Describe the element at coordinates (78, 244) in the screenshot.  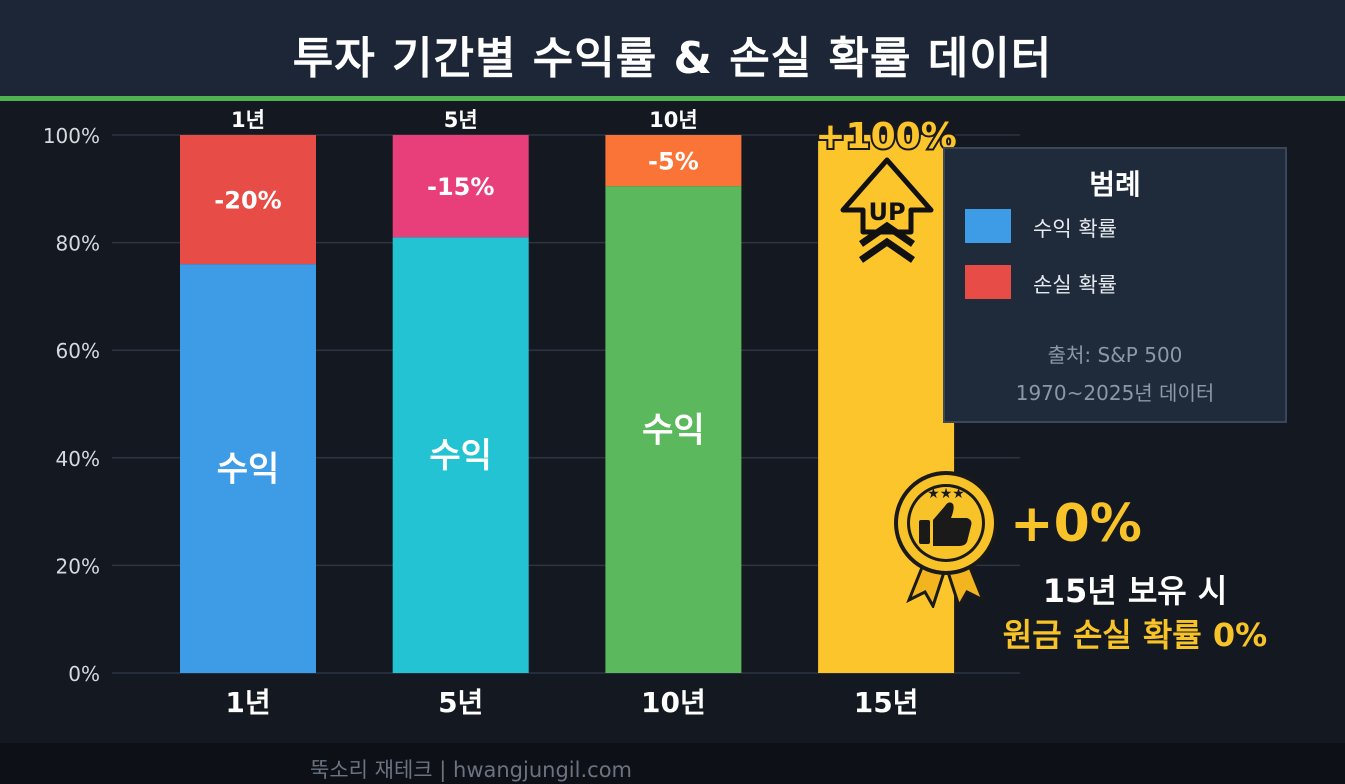
I see `y-tick-label: 80%` at that location.